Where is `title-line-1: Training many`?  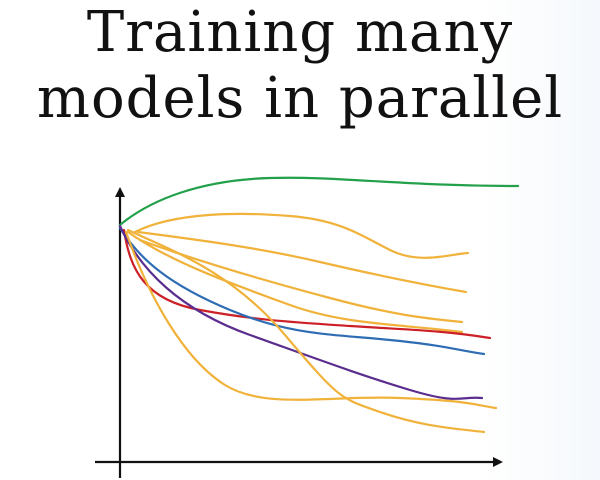
title-line-1: Training many is located at coordinates (300, 32).